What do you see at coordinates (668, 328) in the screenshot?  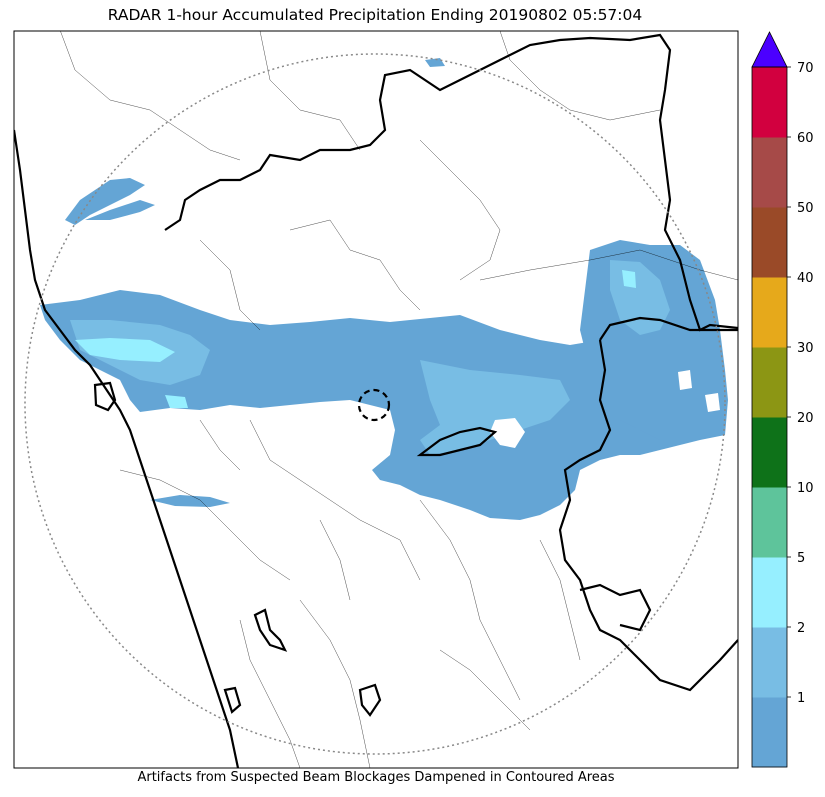 I see `border-telangana` at bounding box center [668, 328].